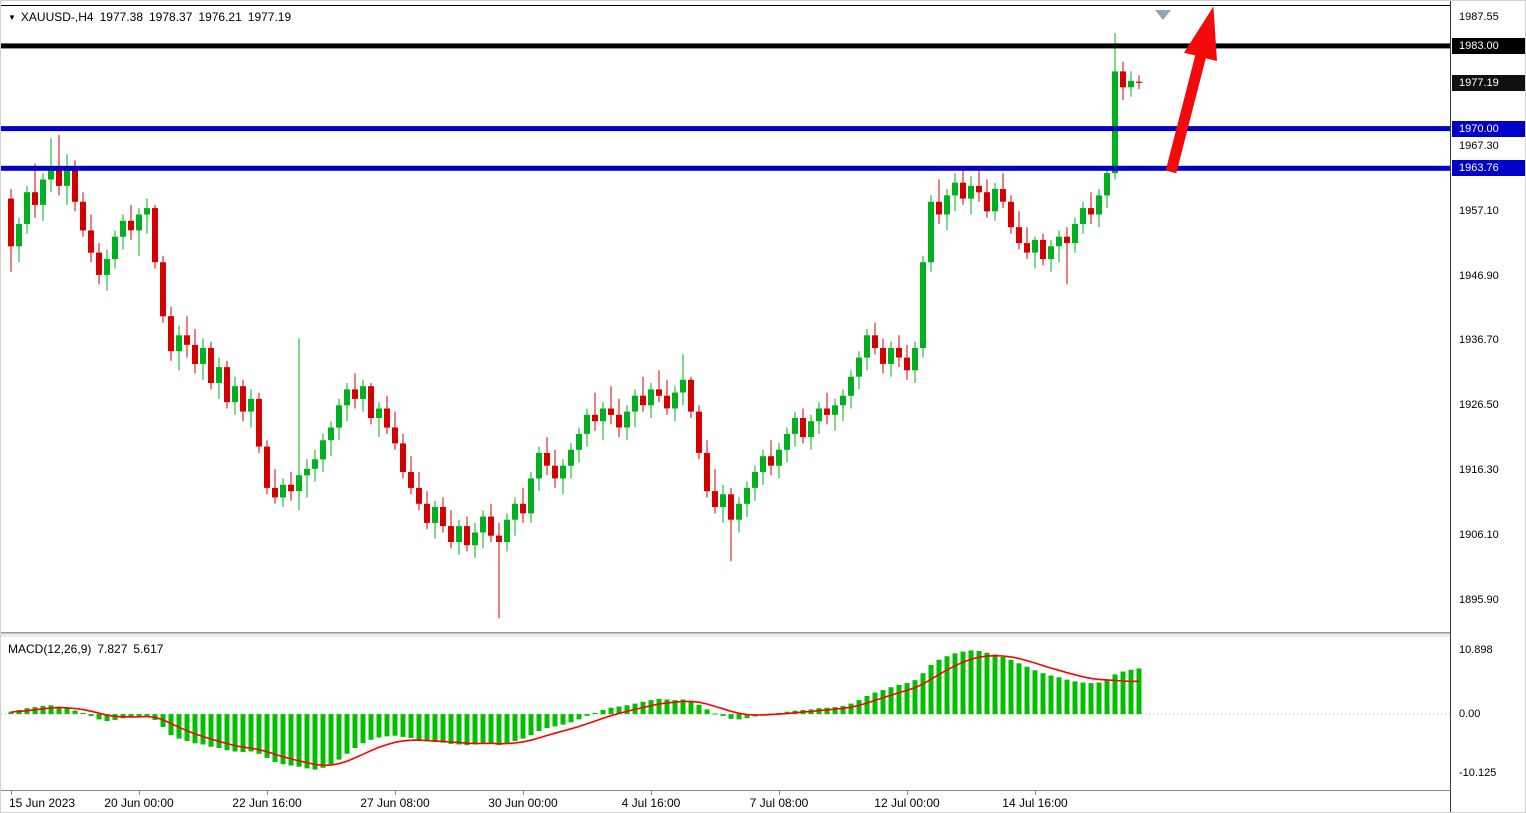 This screenshot has width=1526, height=813. I want to click on current-price-badge: 1977.19, so click(1488, 83).